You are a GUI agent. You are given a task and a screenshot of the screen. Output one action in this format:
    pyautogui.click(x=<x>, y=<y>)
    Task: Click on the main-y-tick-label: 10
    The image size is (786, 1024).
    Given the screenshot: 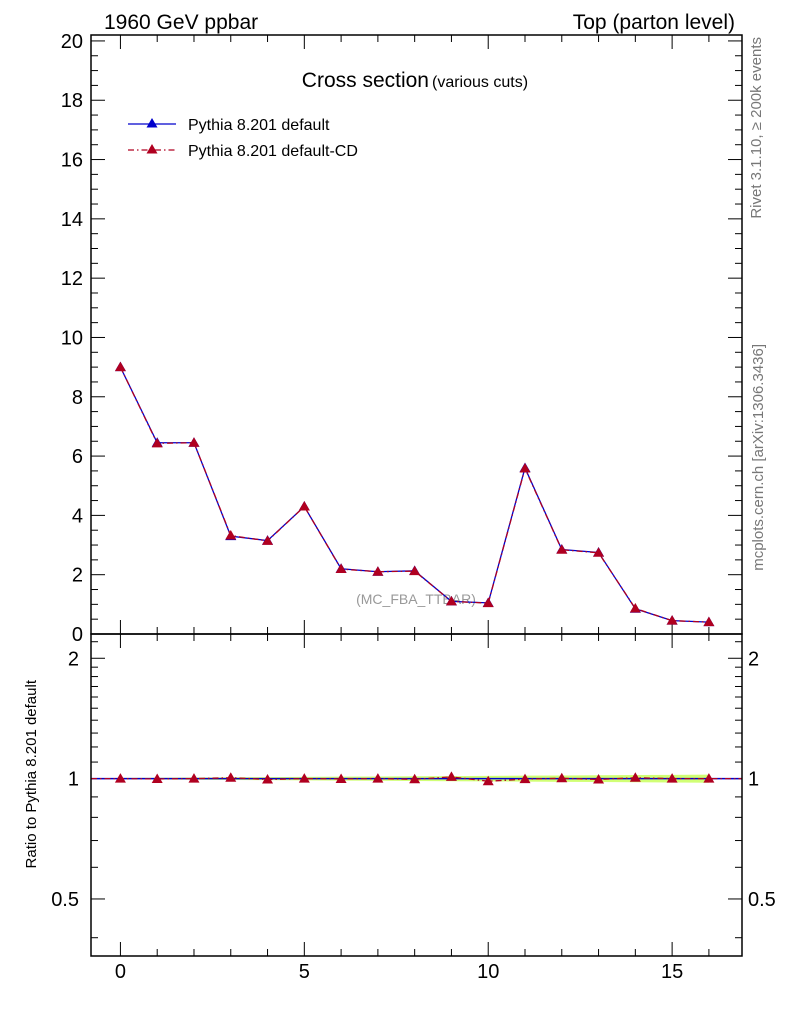 What is the action you would take?
    pyautogui.click(x=72, y=338)
    